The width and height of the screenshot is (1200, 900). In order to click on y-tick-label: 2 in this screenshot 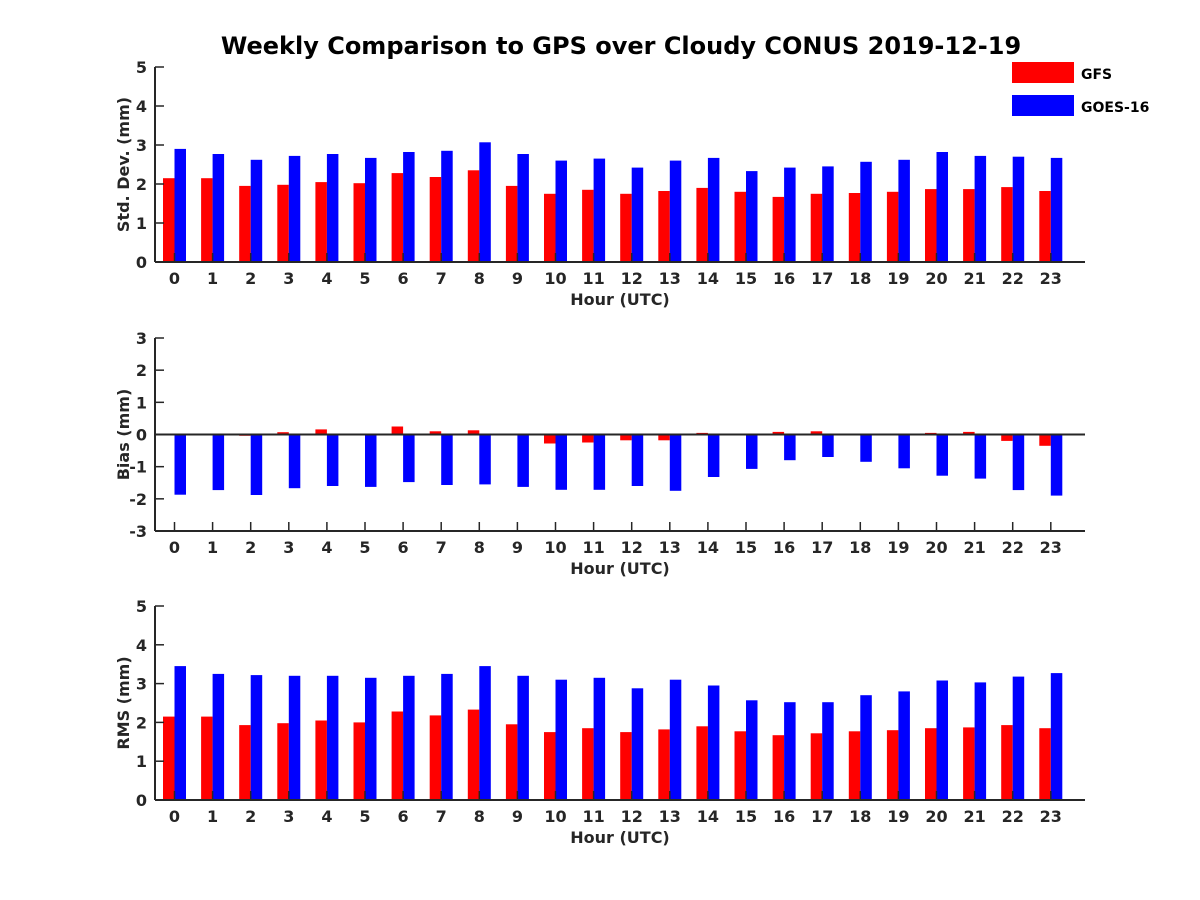, I will do `click(141, 722)`.